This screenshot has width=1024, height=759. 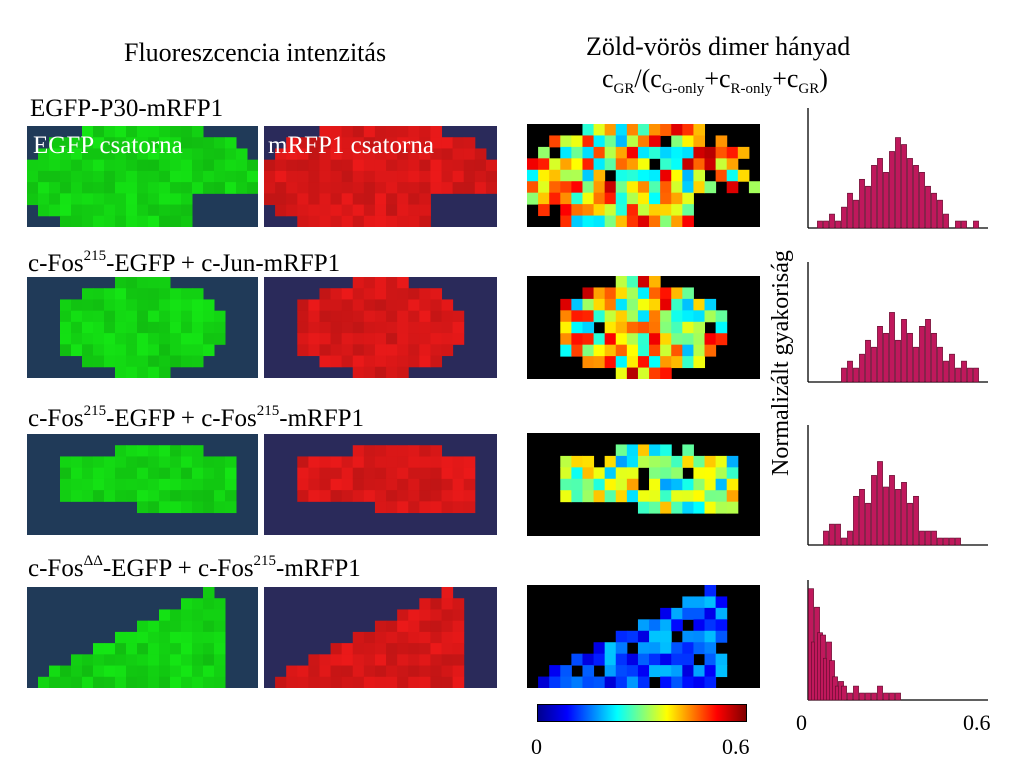 I want to click on mrfp-image-1: mRFP1 csatorna, so click(x=380, y=176).